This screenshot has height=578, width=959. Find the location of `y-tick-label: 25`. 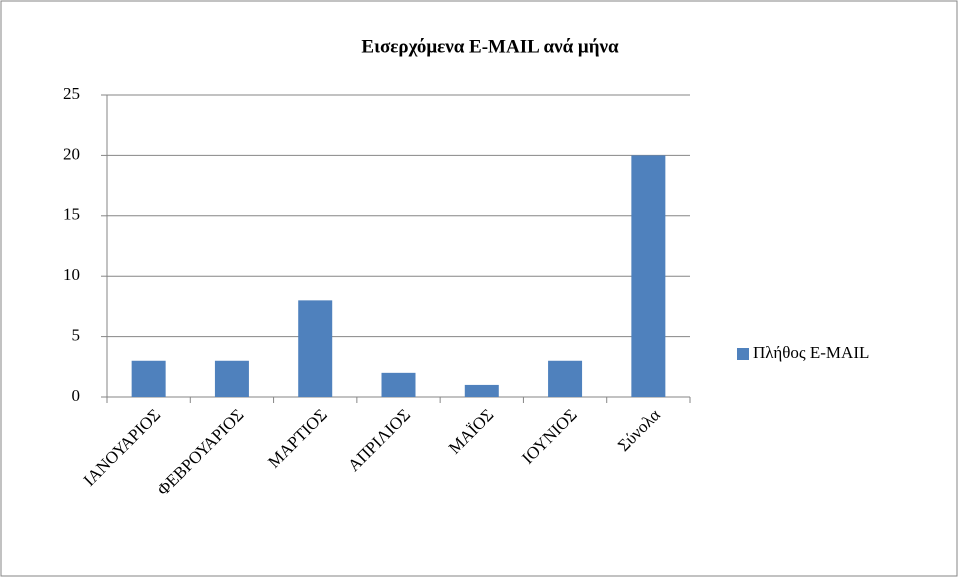

y-tick-label: 25 is located at coordinates (71, 93).